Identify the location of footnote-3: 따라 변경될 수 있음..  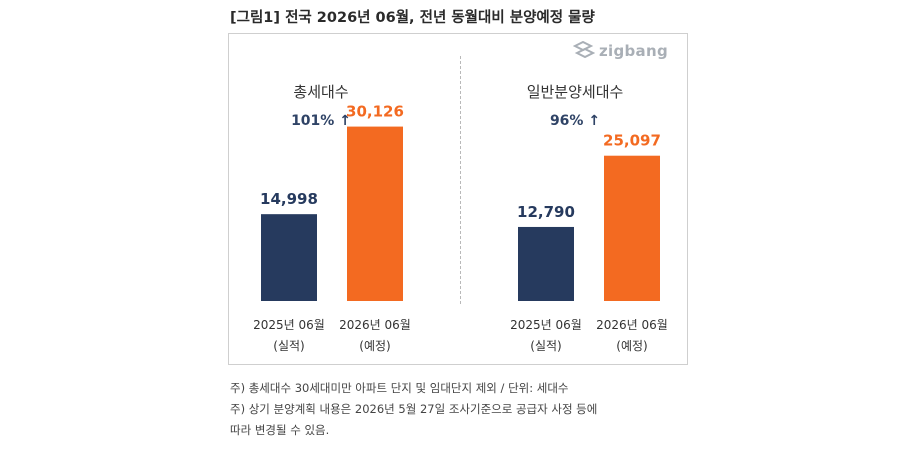
(280, 430).